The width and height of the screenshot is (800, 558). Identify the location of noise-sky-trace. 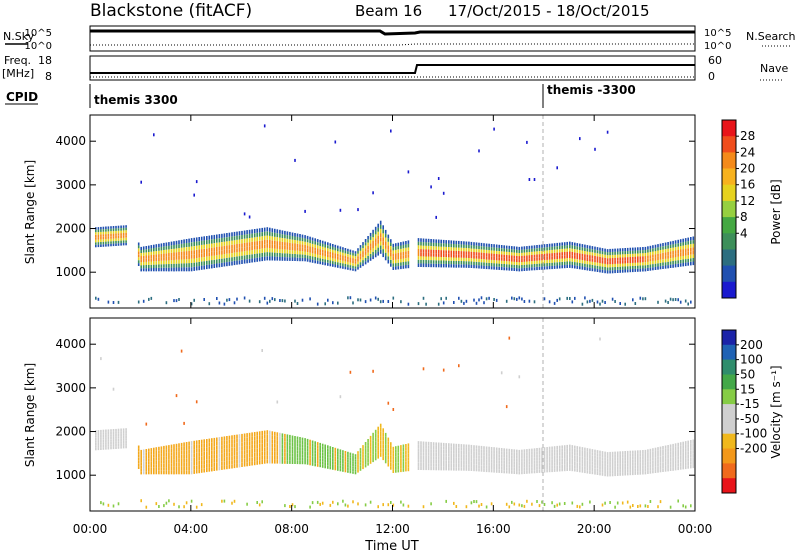
(392, 32).